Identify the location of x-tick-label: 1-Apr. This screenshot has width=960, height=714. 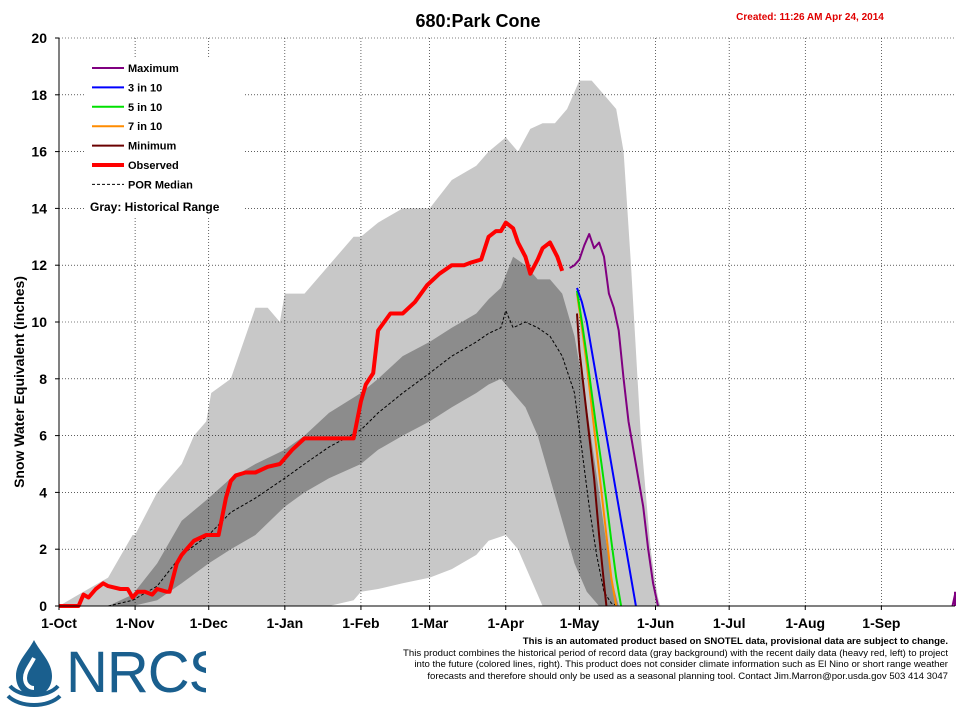
(505, 623).